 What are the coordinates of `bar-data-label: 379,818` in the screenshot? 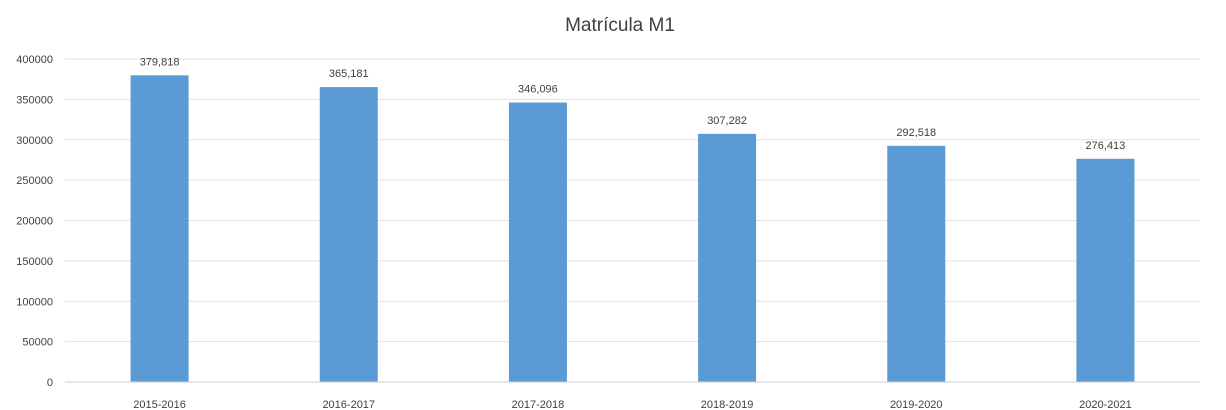 It's located at (160, 62).